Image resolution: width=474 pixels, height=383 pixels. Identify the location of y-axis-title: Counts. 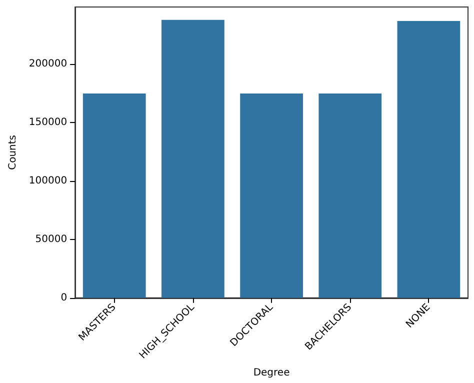
(13, 152).